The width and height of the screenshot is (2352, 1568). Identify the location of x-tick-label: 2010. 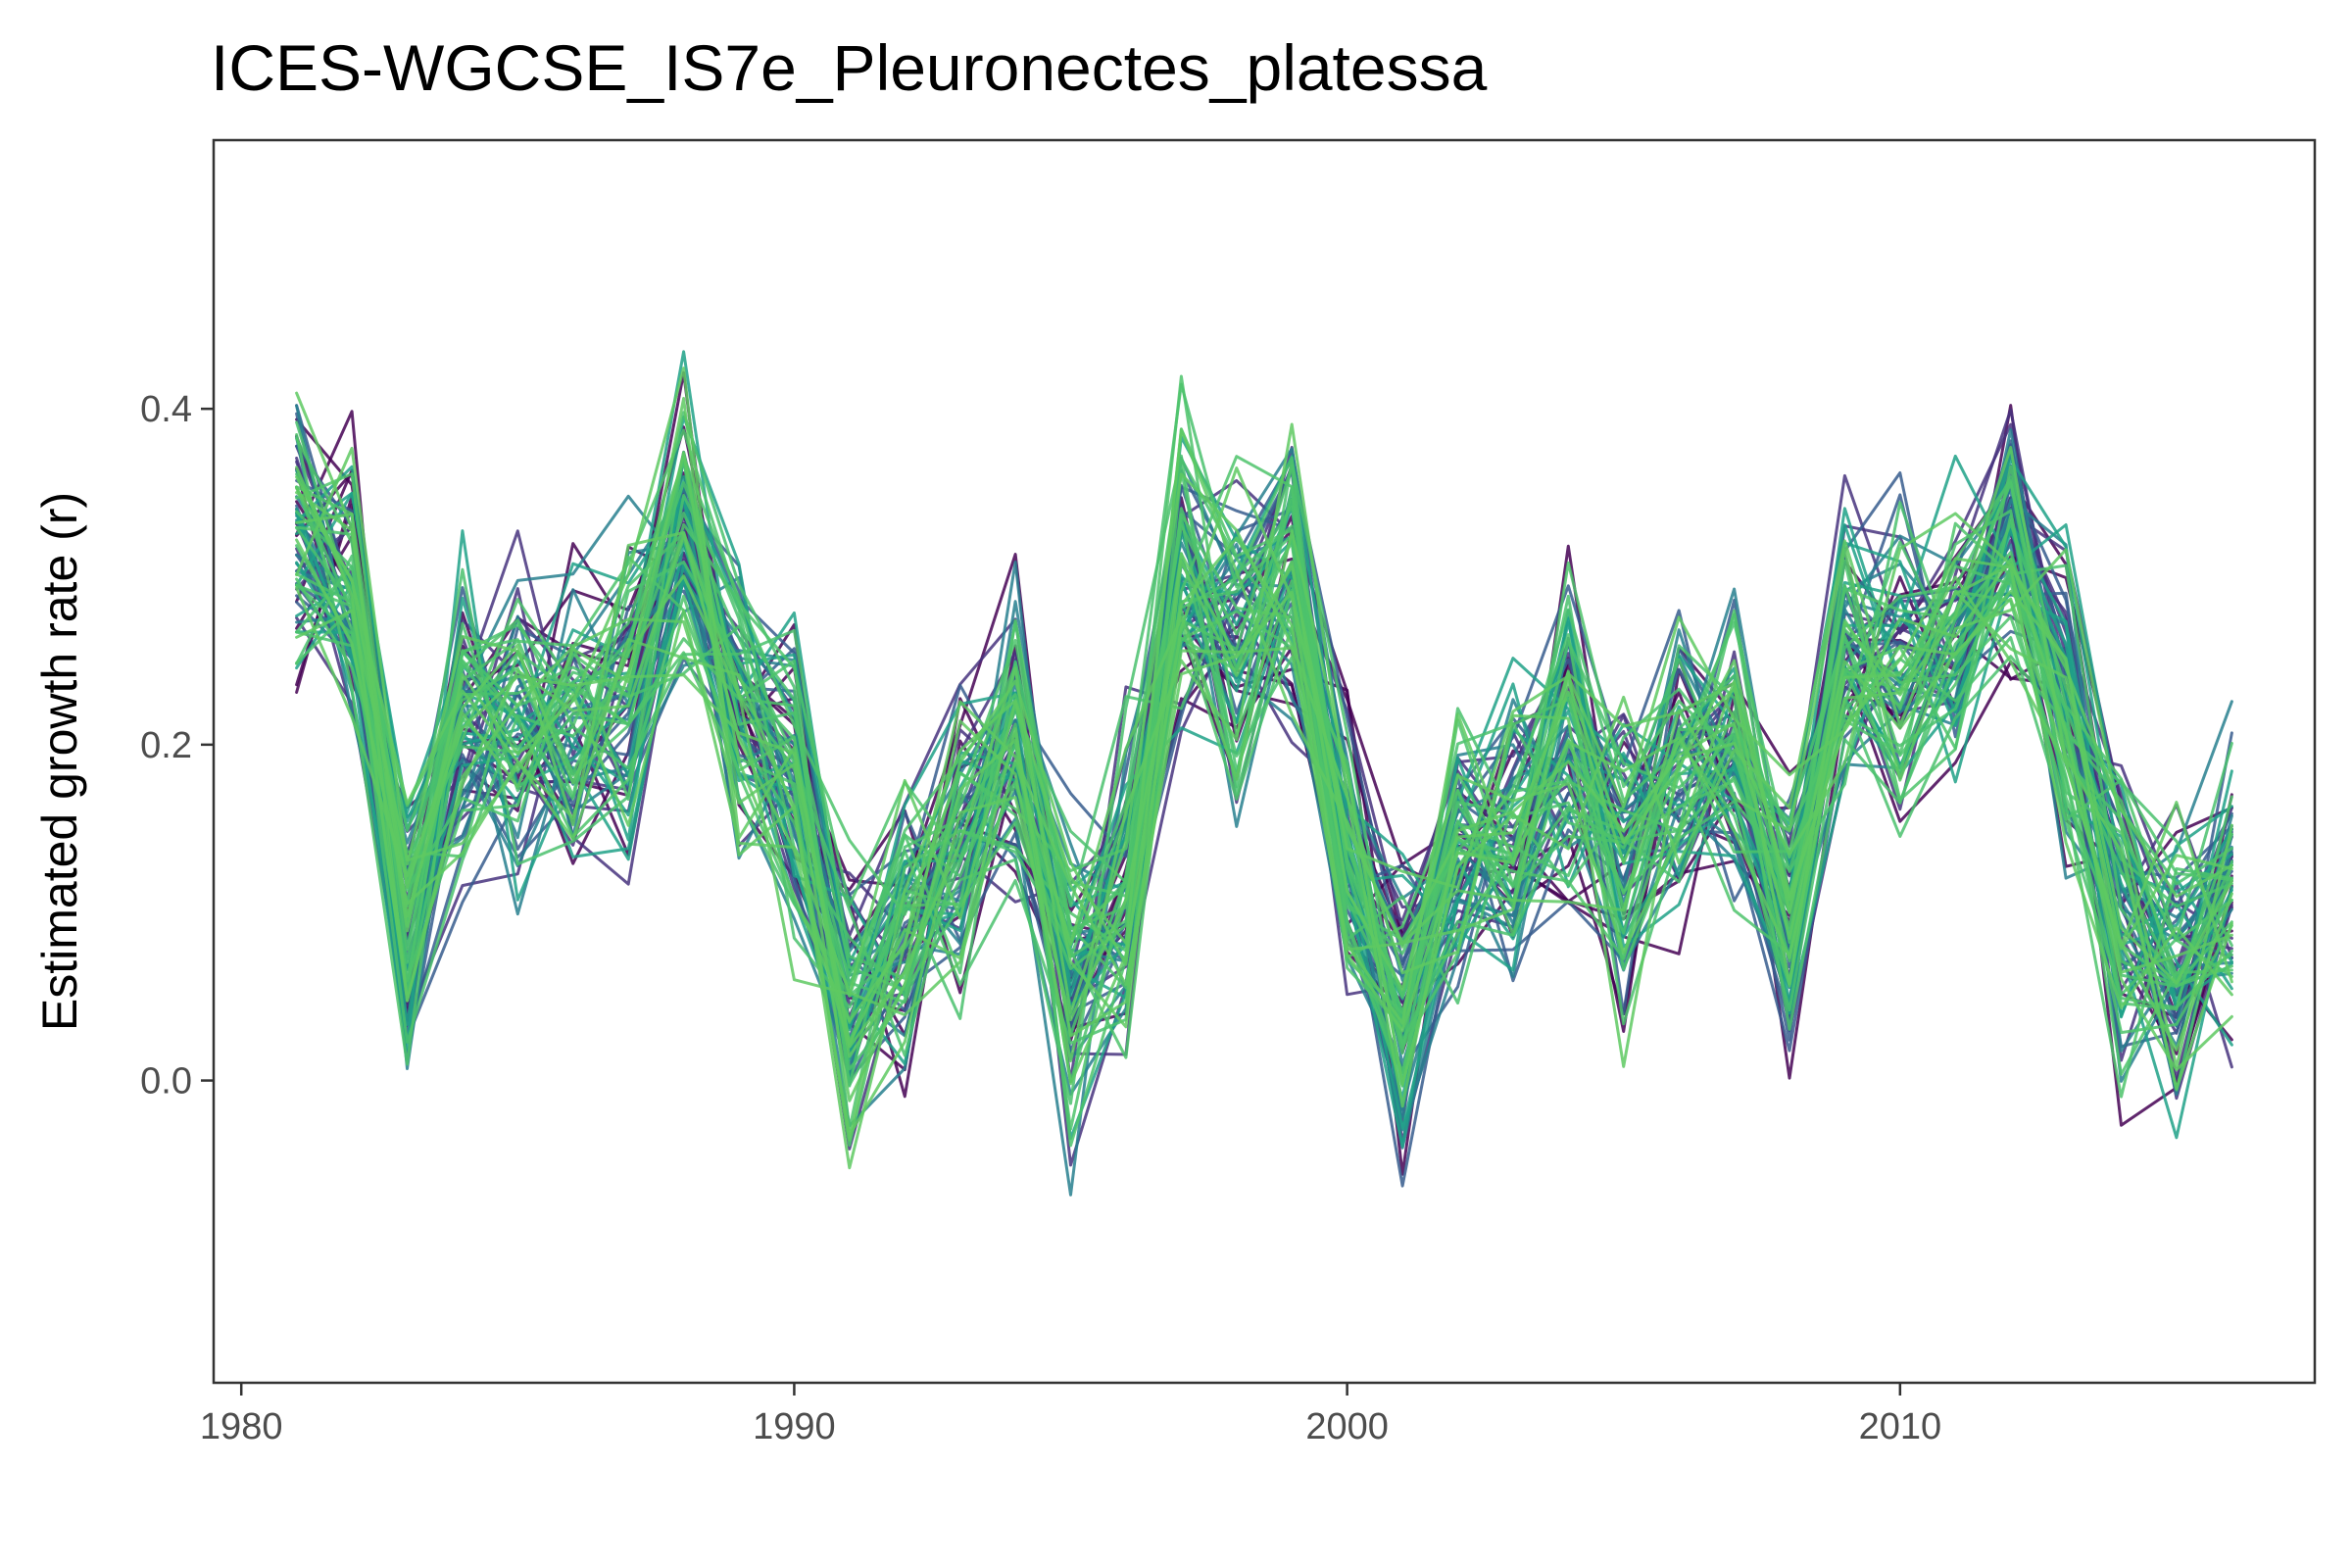
(1900, 1426).